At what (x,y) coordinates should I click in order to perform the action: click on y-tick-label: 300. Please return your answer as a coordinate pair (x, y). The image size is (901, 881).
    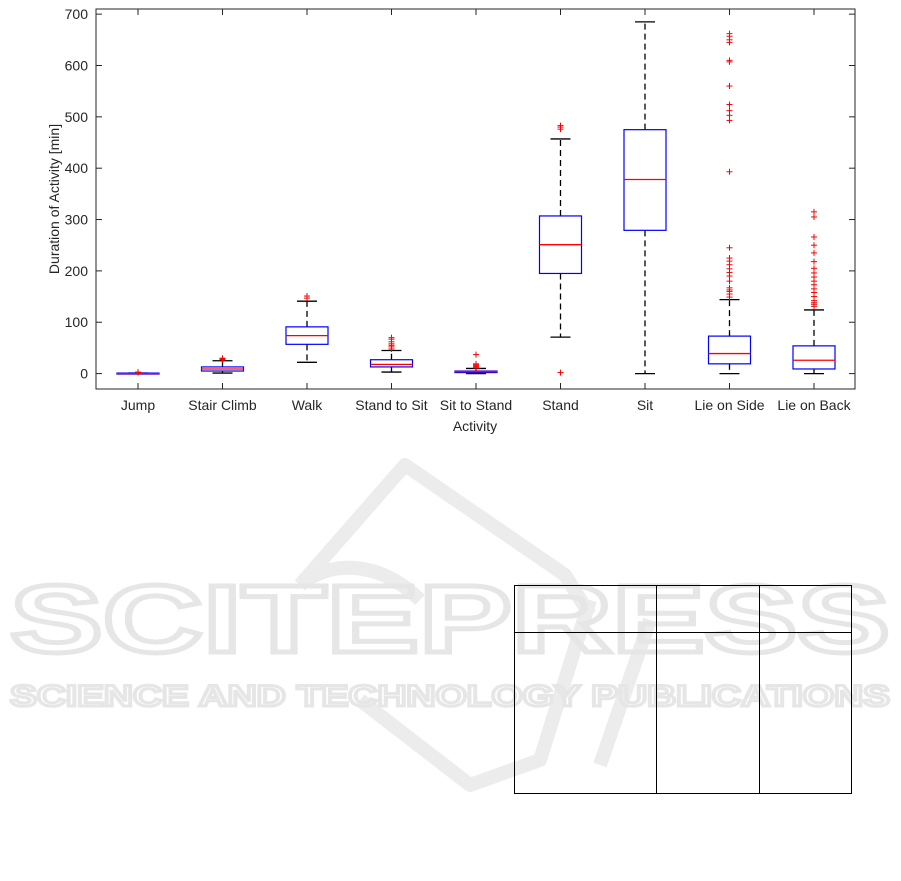
    Looking at the image, I should click on (77, 220).